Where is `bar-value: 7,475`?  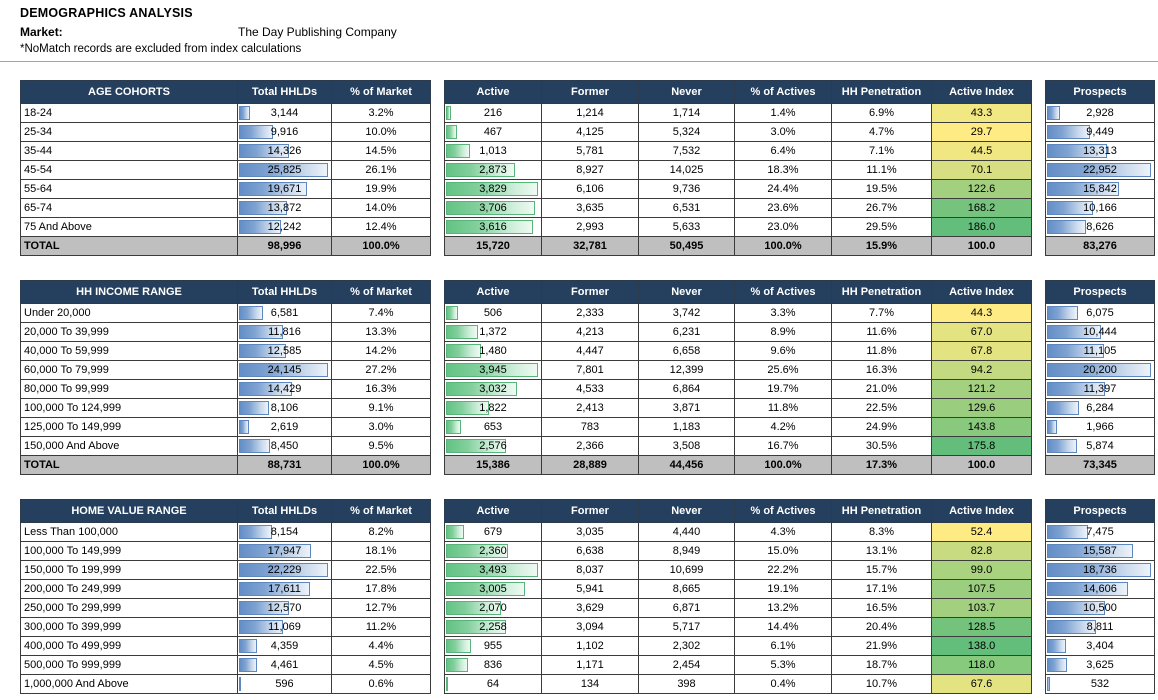 bar-value: 7,475 is located at coordinates (1100, 532).